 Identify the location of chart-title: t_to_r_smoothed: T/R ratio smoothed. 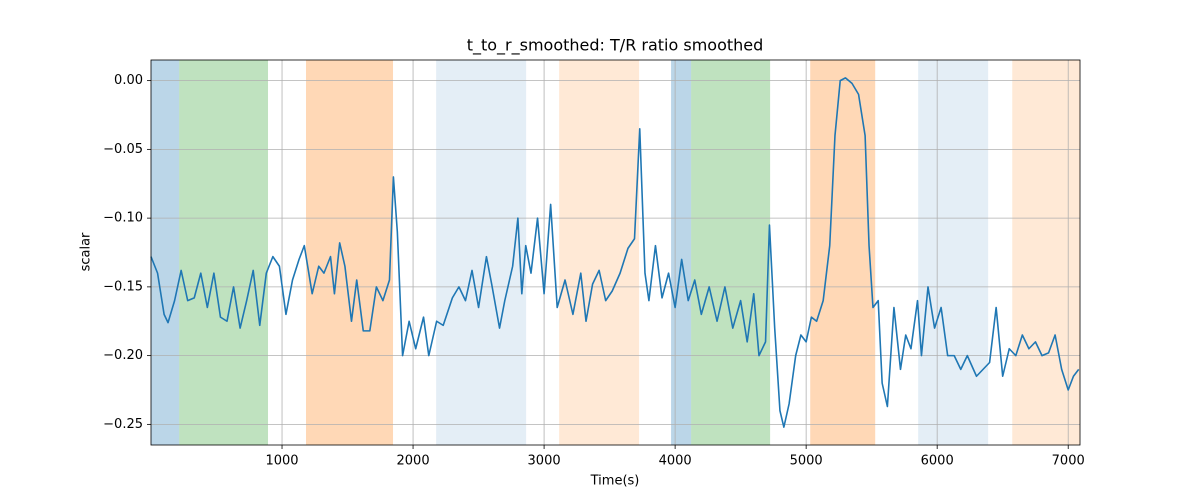
(615, 46).